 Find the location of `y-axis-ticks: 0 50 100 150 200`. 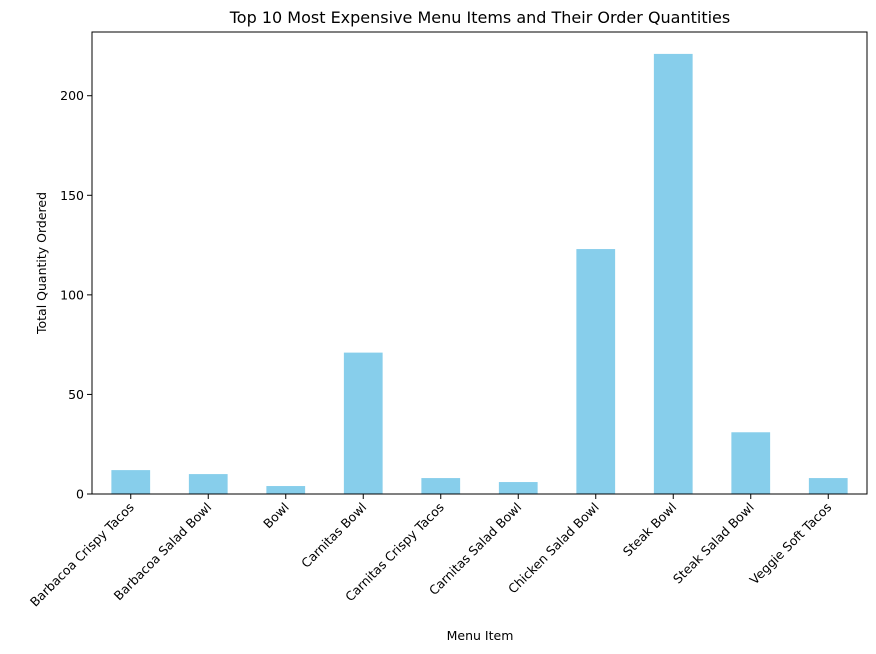

y-axis-ticks: 0 50 100 150 200 is located at coordinates (76, 295).